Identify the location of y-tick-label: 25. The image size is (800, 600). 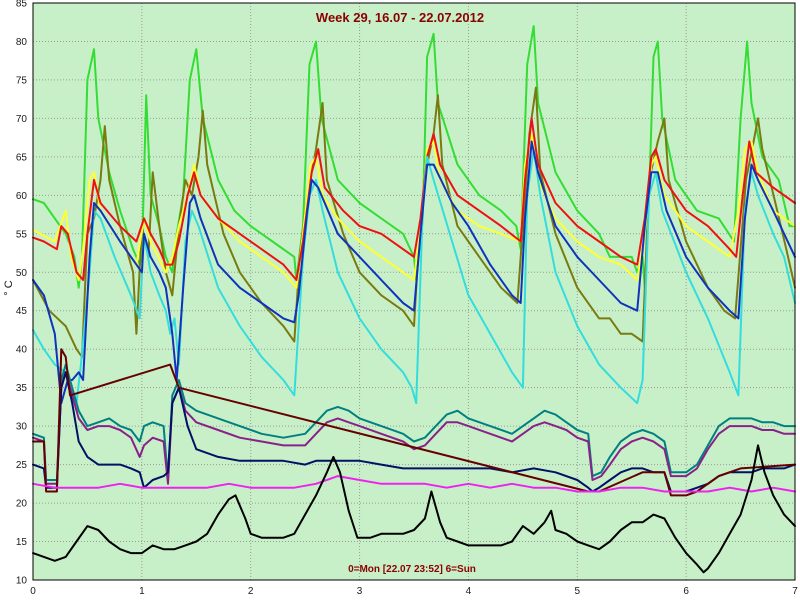
(22, 465).